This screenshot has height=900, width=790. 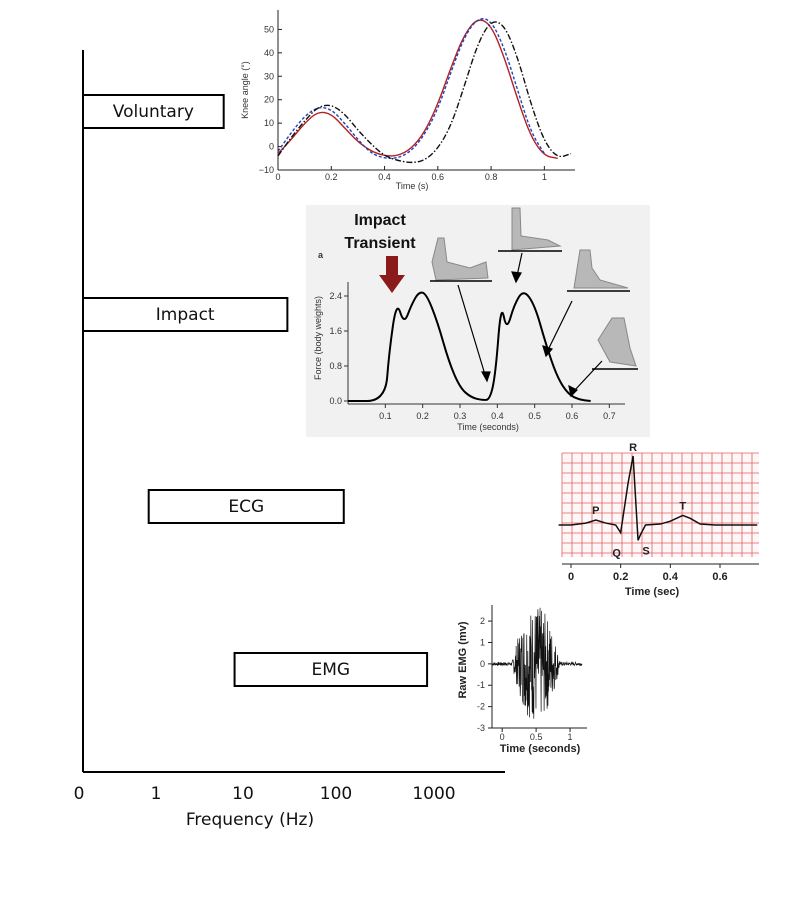 What do you see at coordinates (491, 177) in the screenshot?
I see `x-tick-label: 0.8` at bounding box center [491, 177].